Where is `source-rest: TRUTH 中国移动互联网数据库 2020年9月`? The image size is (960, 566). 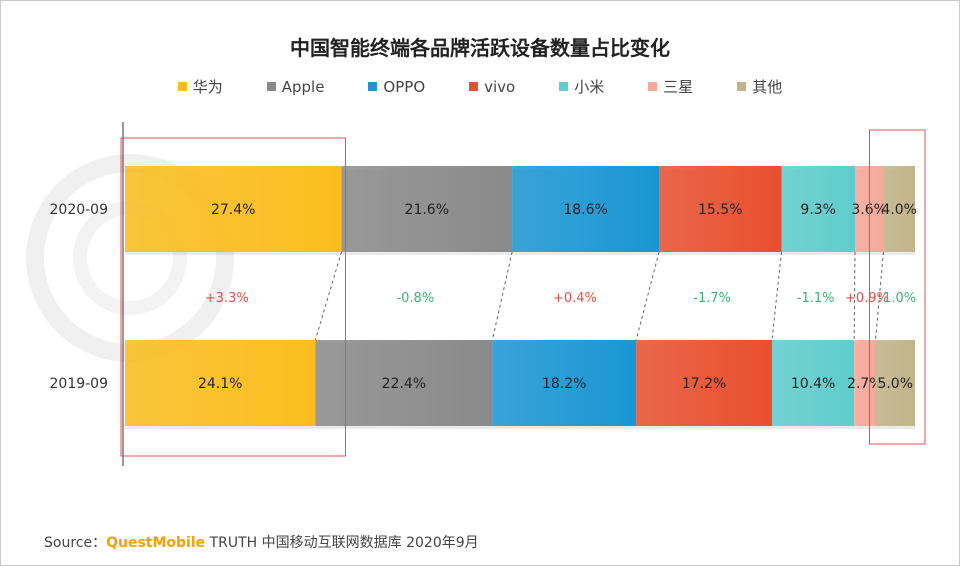 source-rest: TRUTH 中国移动互联网数据库 2020年9月 is located at coordinates (342, 543).